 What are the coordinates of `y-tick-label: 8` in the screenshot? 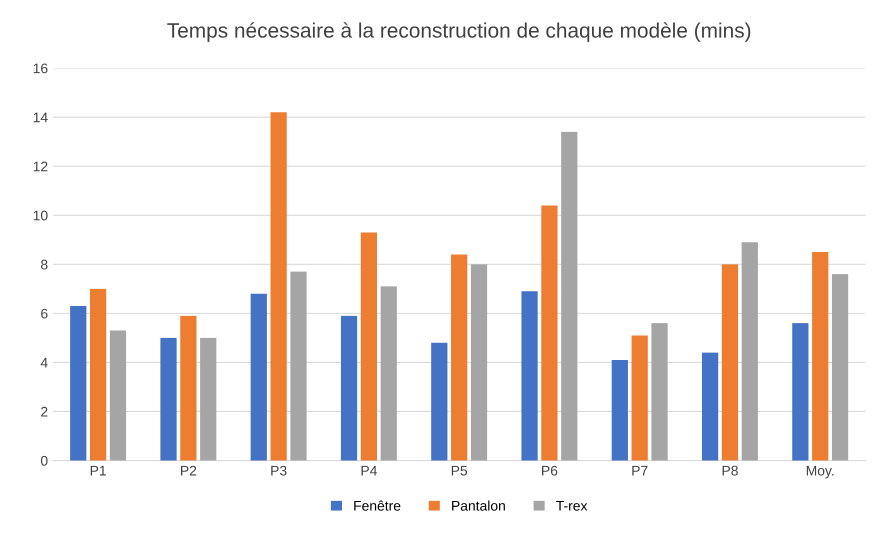 It's located at (44, 265).